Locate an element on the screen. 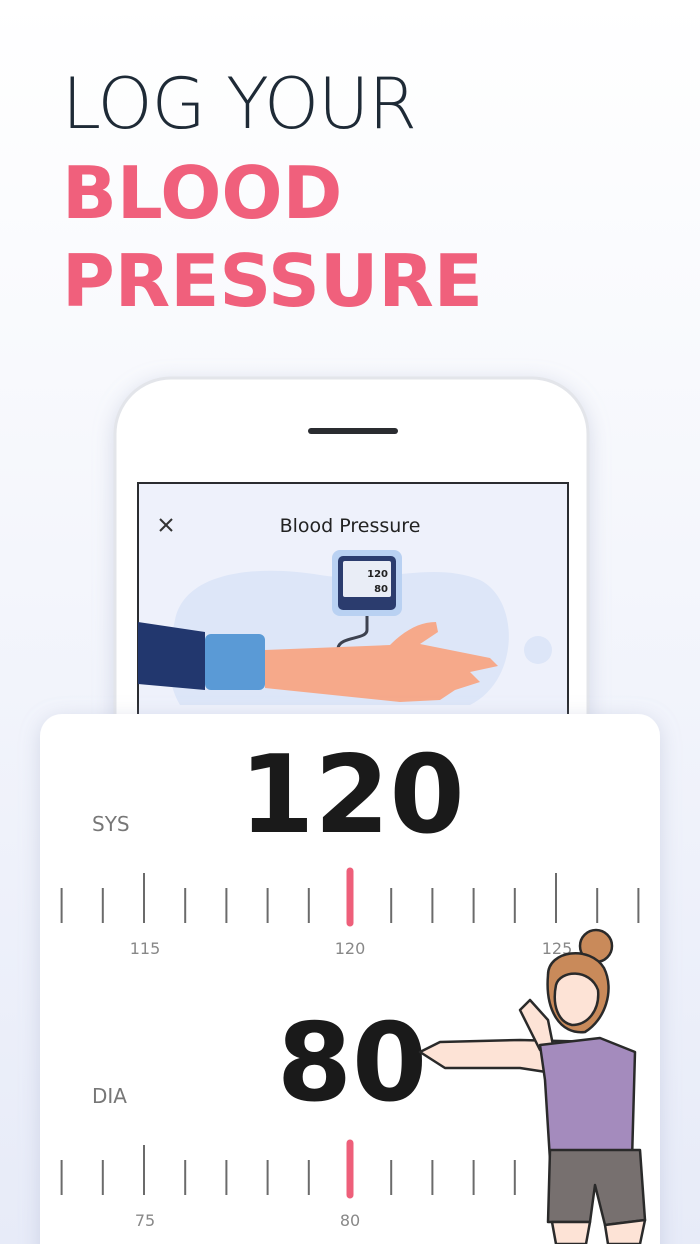 The width and height of the screenshot is (700, 1244). monitor-display is located at coordinates (367, 579).